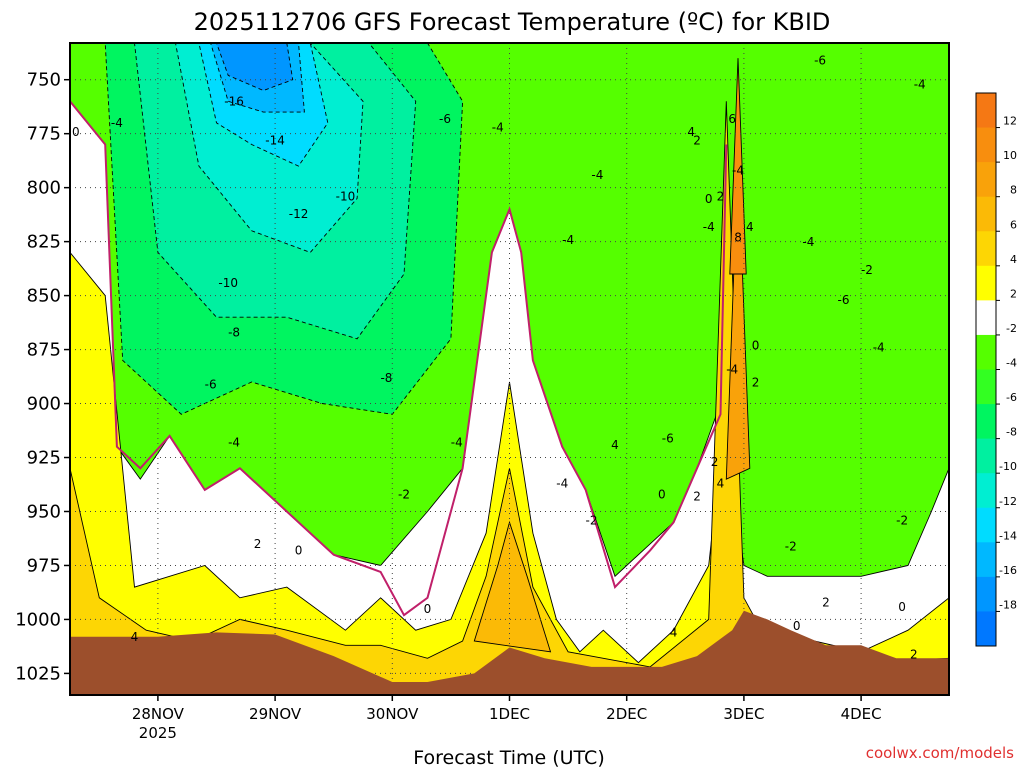  I want to click on colorbar: 12 10 8 6 4 2 -2 -4 -6 -8 -10 -12 -14 -16 -18, so click(996, 369).